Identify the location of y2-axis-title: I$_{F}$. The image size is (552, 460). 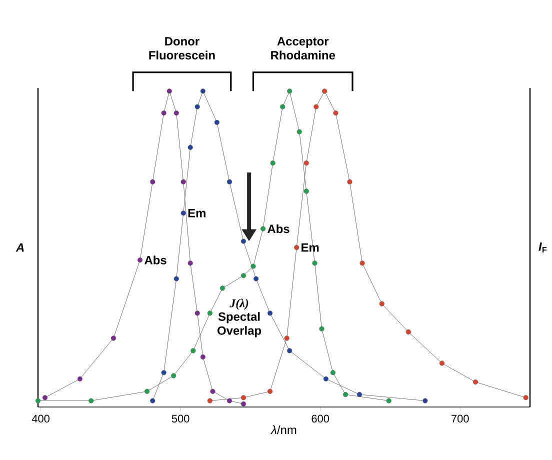
(542, 247).